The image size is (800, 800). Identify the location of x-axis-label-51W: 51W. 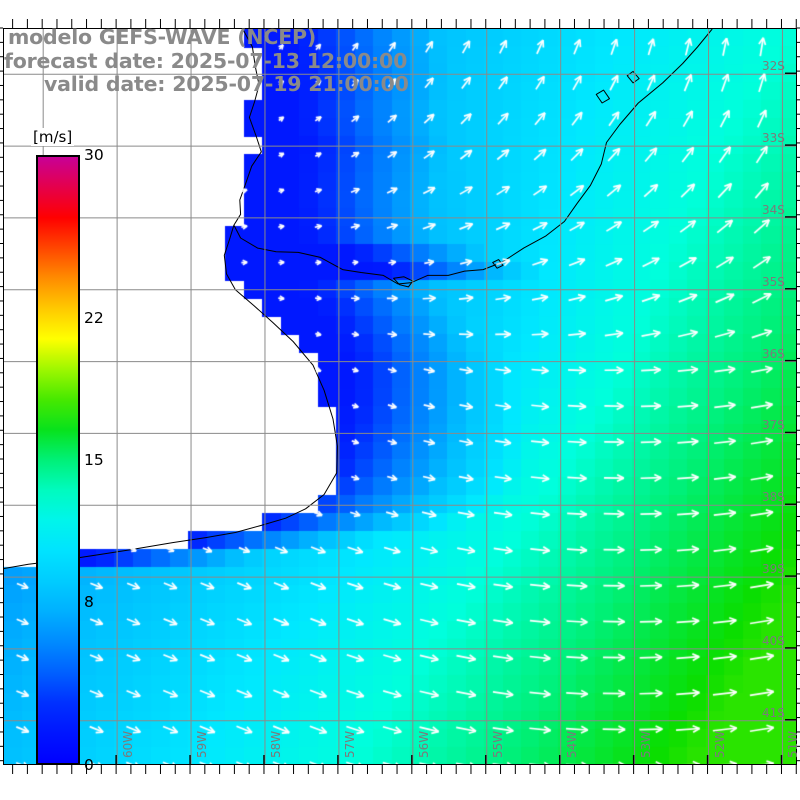
(793, 744).